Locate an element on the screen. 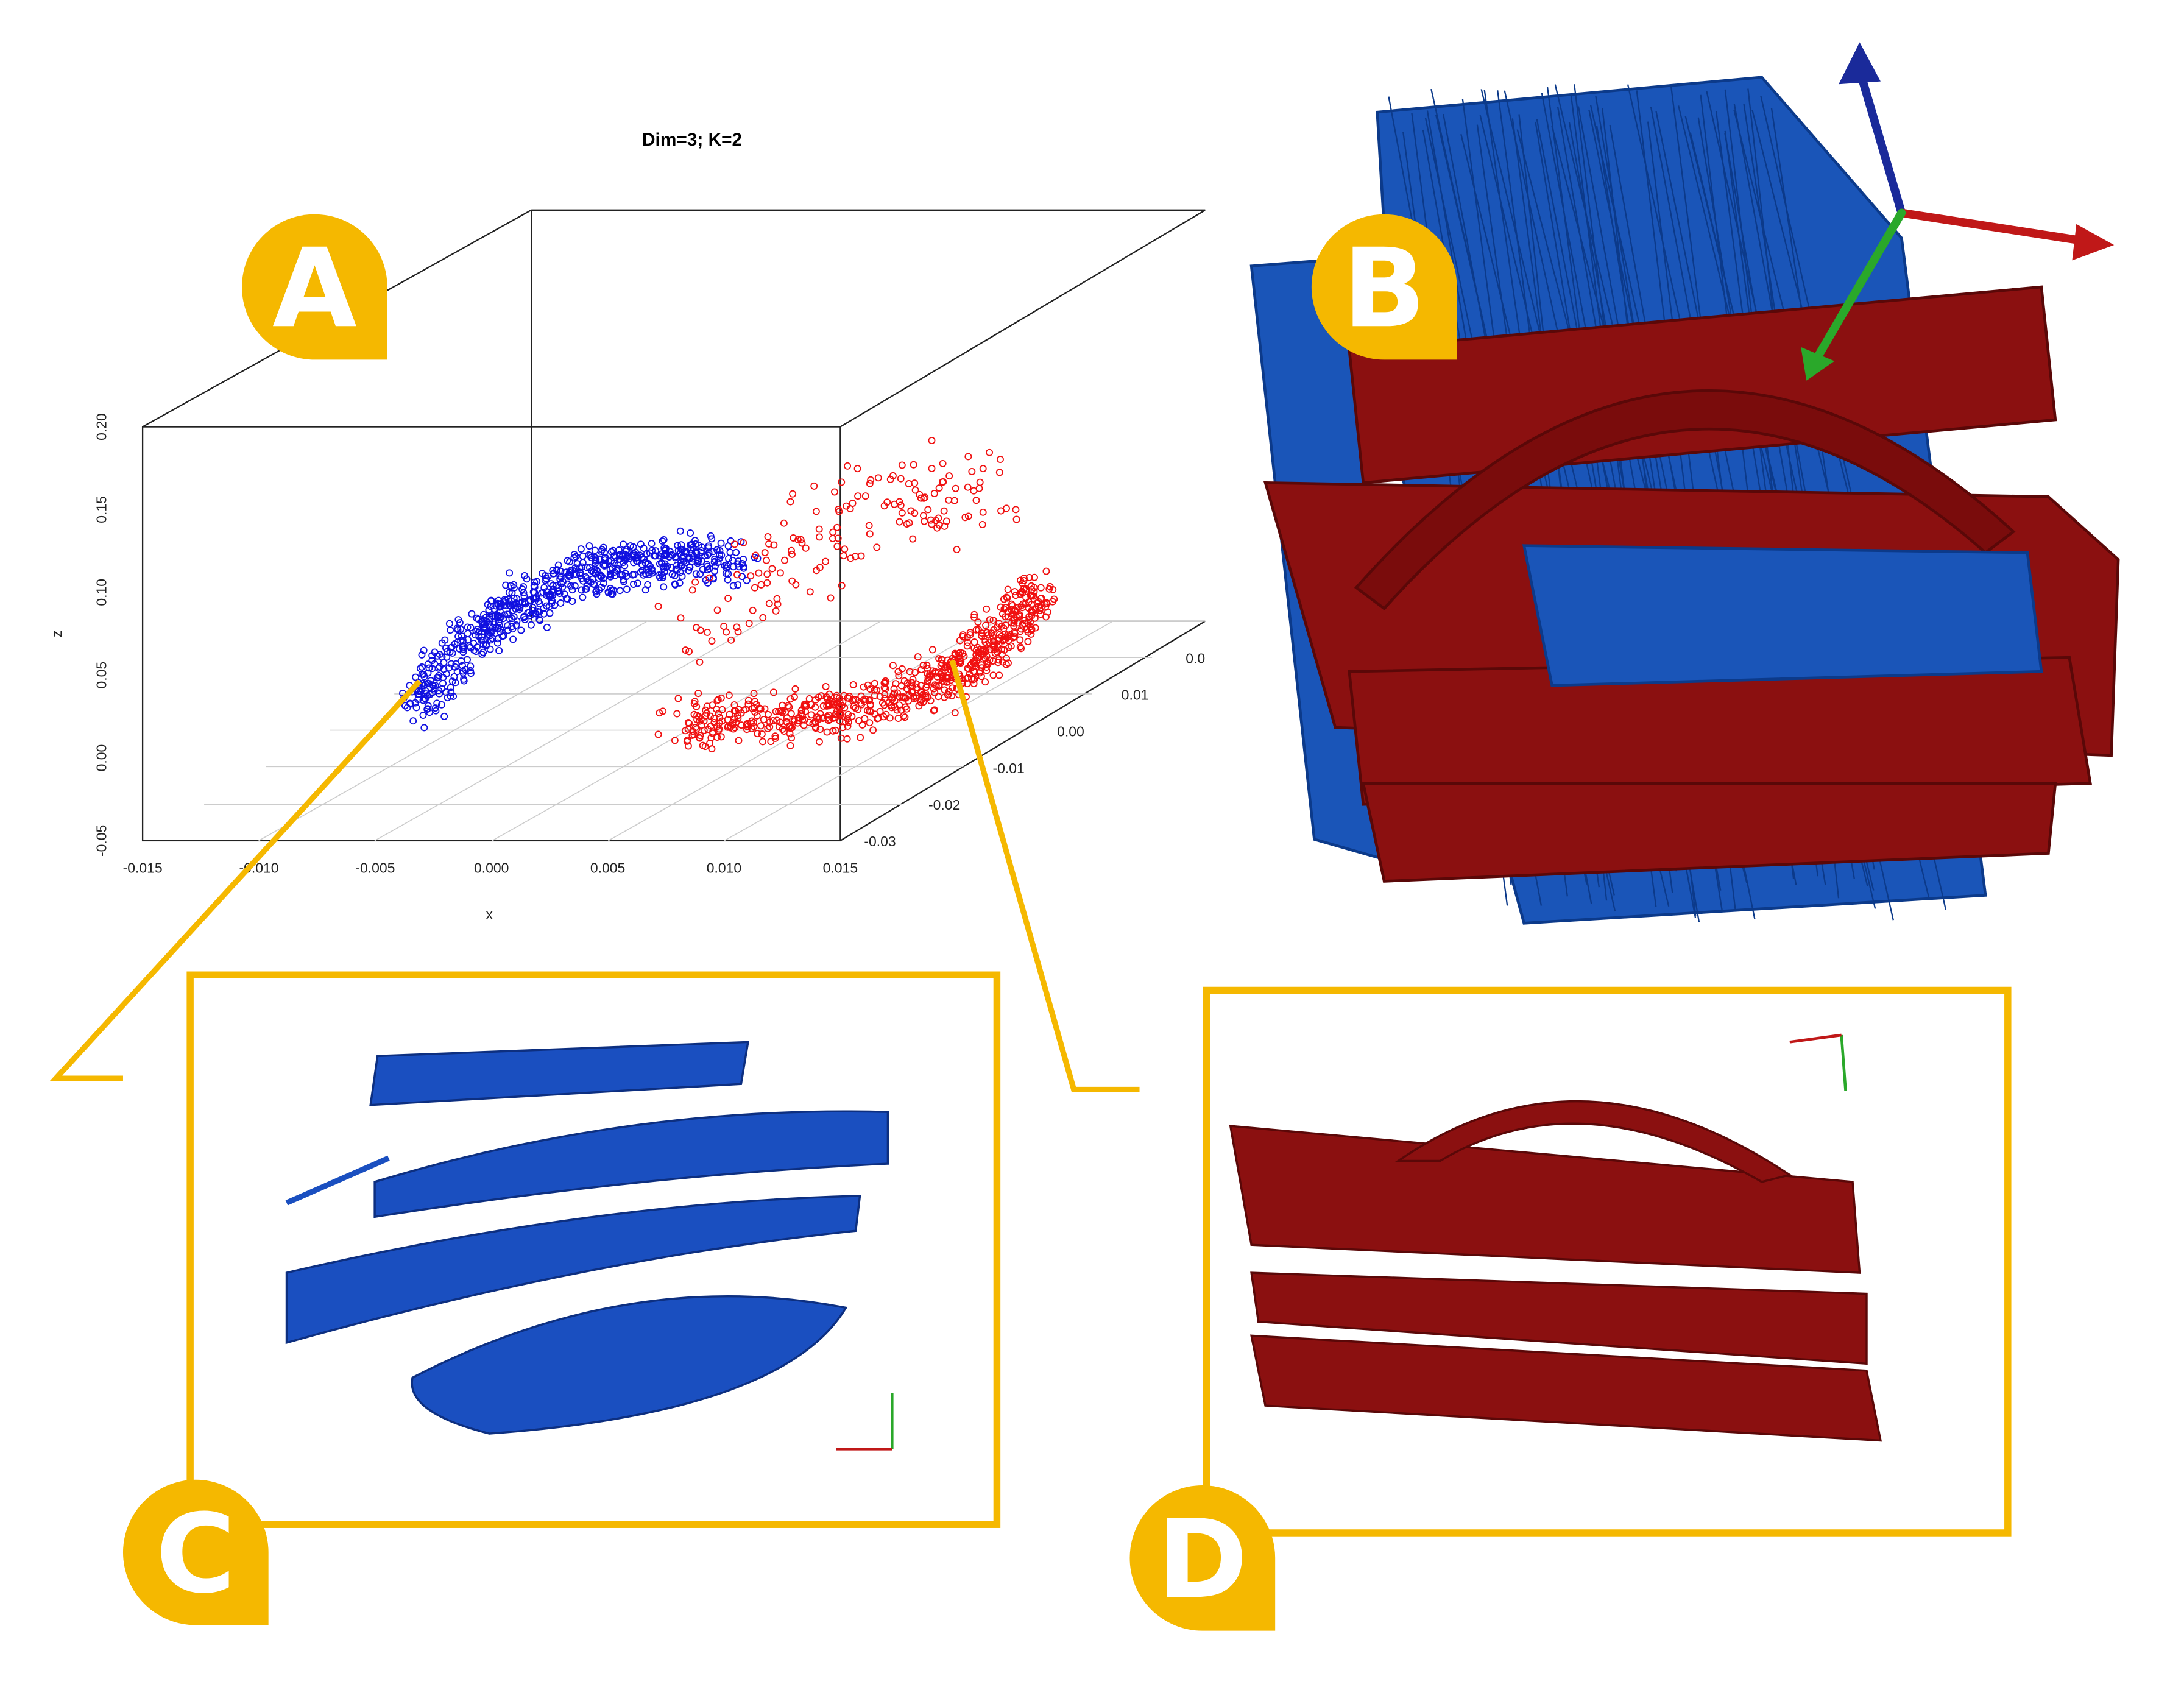  z-tick-label: 0.10 is located at coordinates (101, 592).